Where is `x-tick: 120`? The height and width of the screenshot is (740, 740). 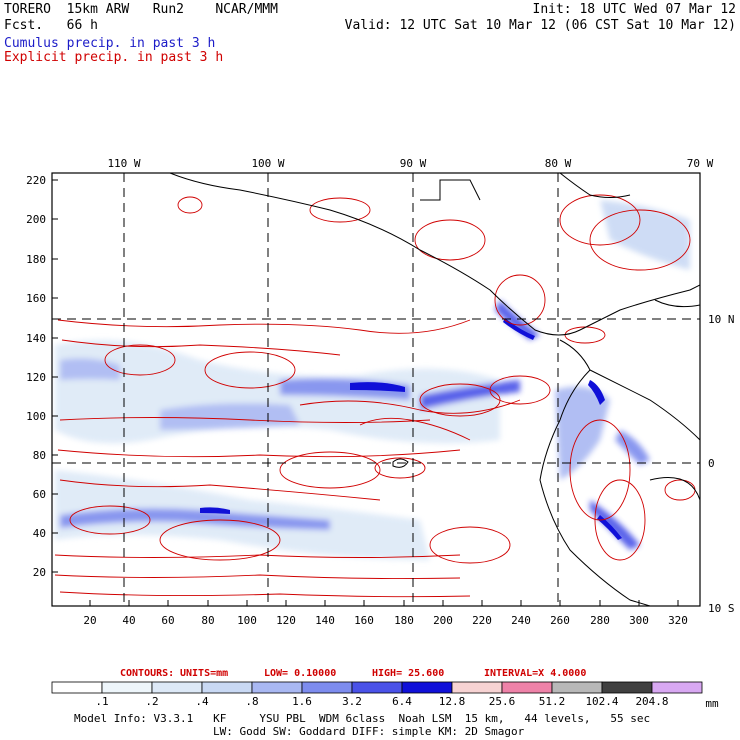
x-tick: 120 is located at coordinates (286, 620).